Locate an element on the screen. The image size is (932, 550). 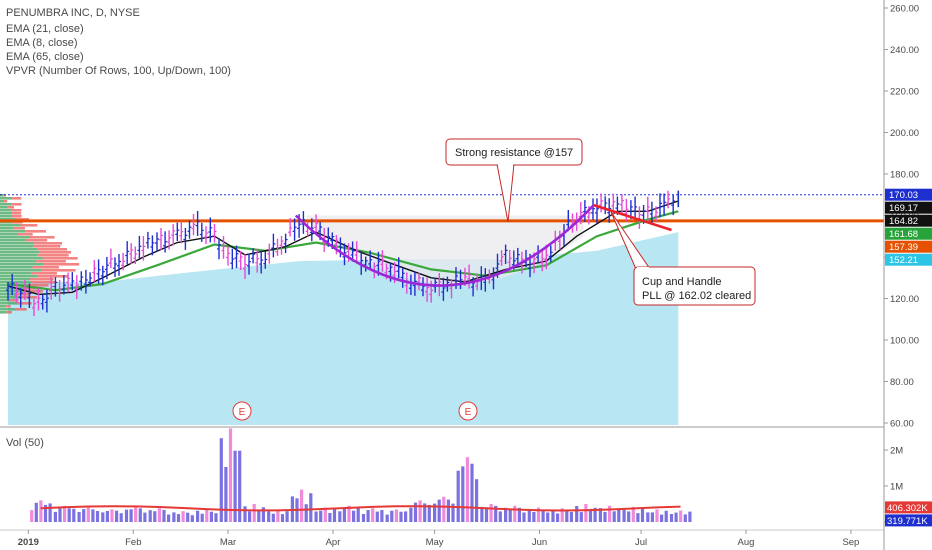
time-axis: 2019 Feb Mar Apr May Jun Jul Aug Sep is located at coordinates (439, 539).